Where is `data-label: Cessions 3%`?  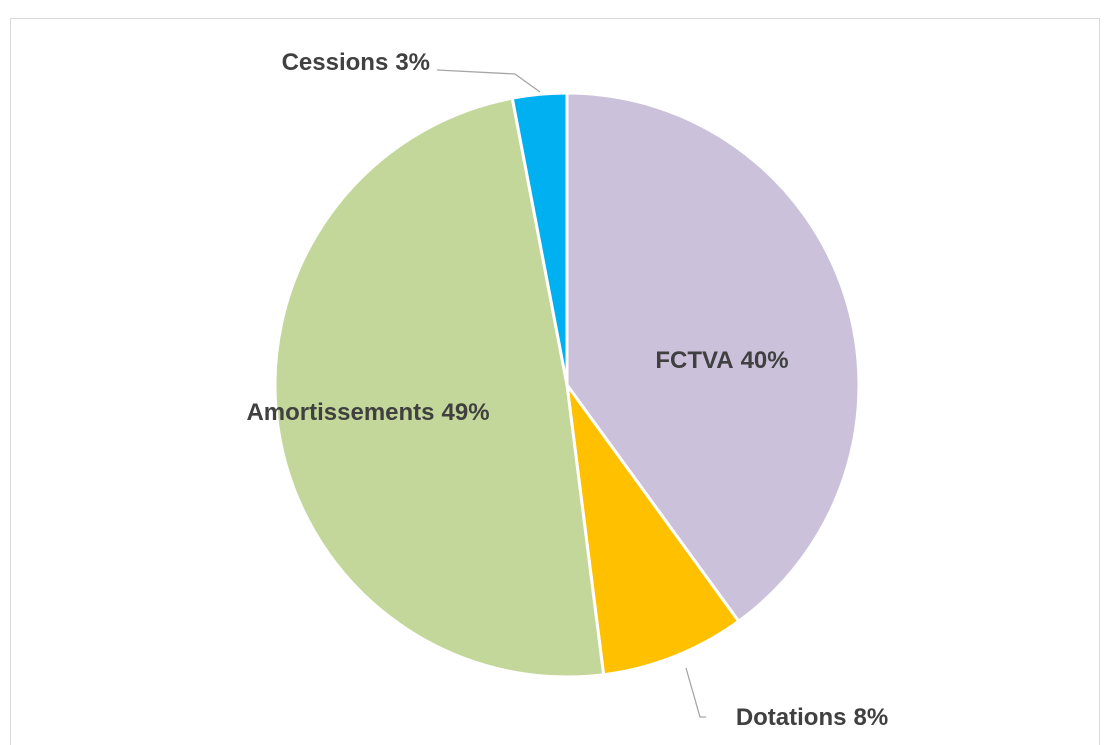
data-label: Cessions 3% is located at coordinates (356, 62).